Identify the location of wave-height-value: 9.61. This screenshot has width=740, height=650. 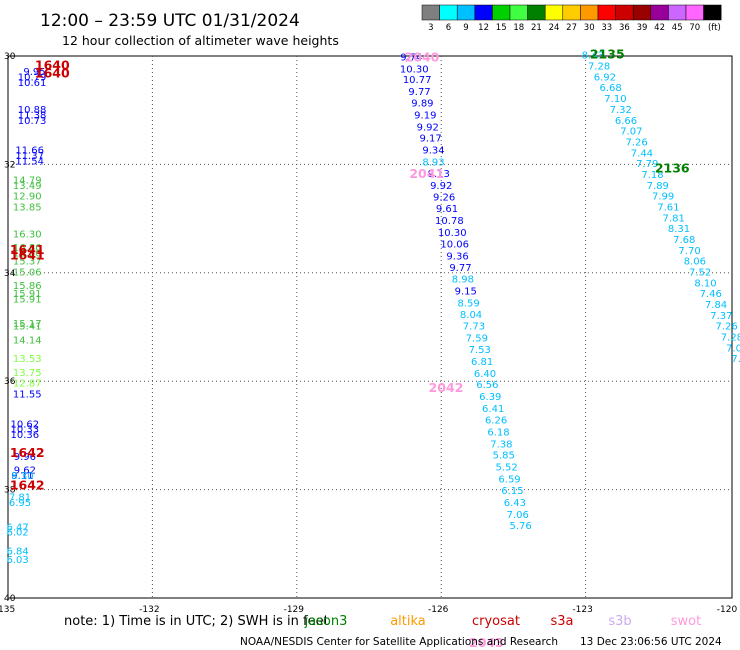
(447, 209).